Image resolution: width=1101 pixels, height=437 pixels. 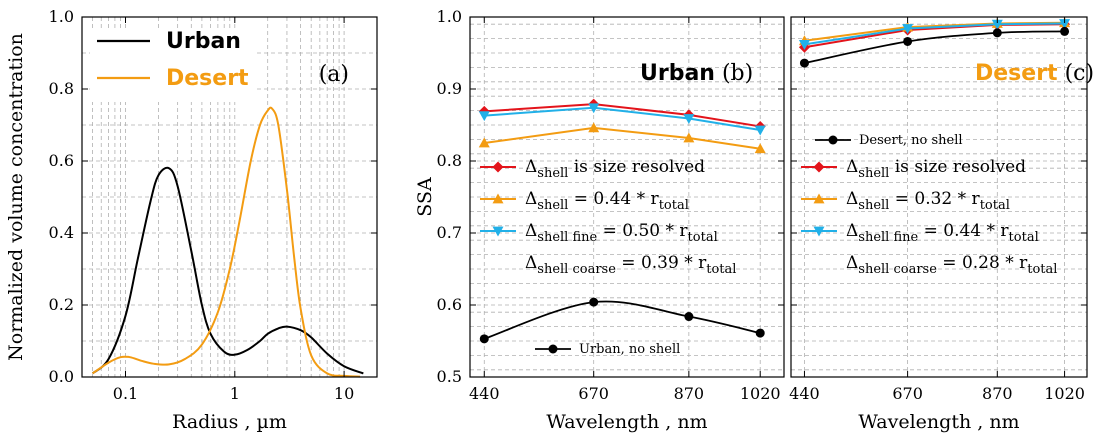 I want to click on legend: Urban Desert, so click(x=172, y=65).